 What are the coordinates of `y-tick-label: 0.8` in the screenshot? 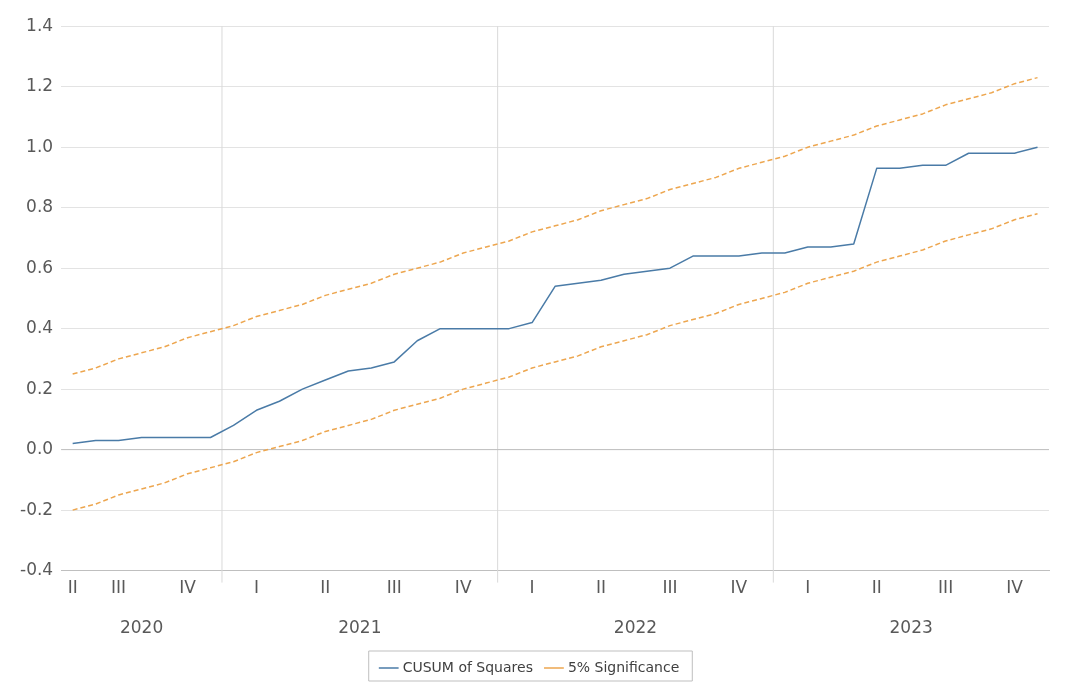 It's located at (40, 206).